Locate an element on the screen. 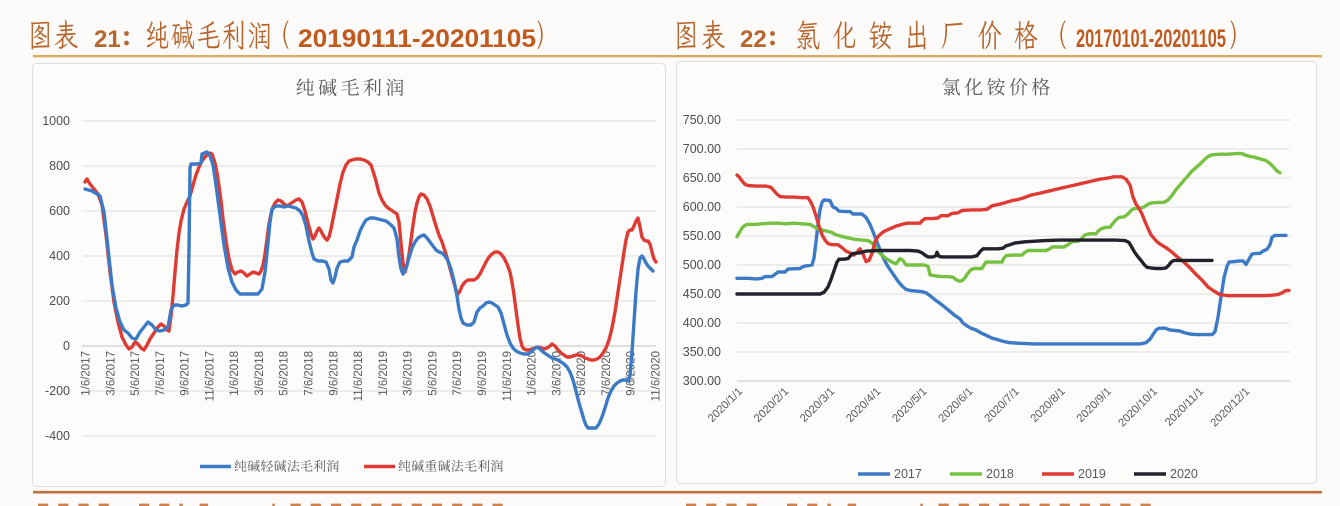  svg-text: 22 is located at coordinates (753, 39).